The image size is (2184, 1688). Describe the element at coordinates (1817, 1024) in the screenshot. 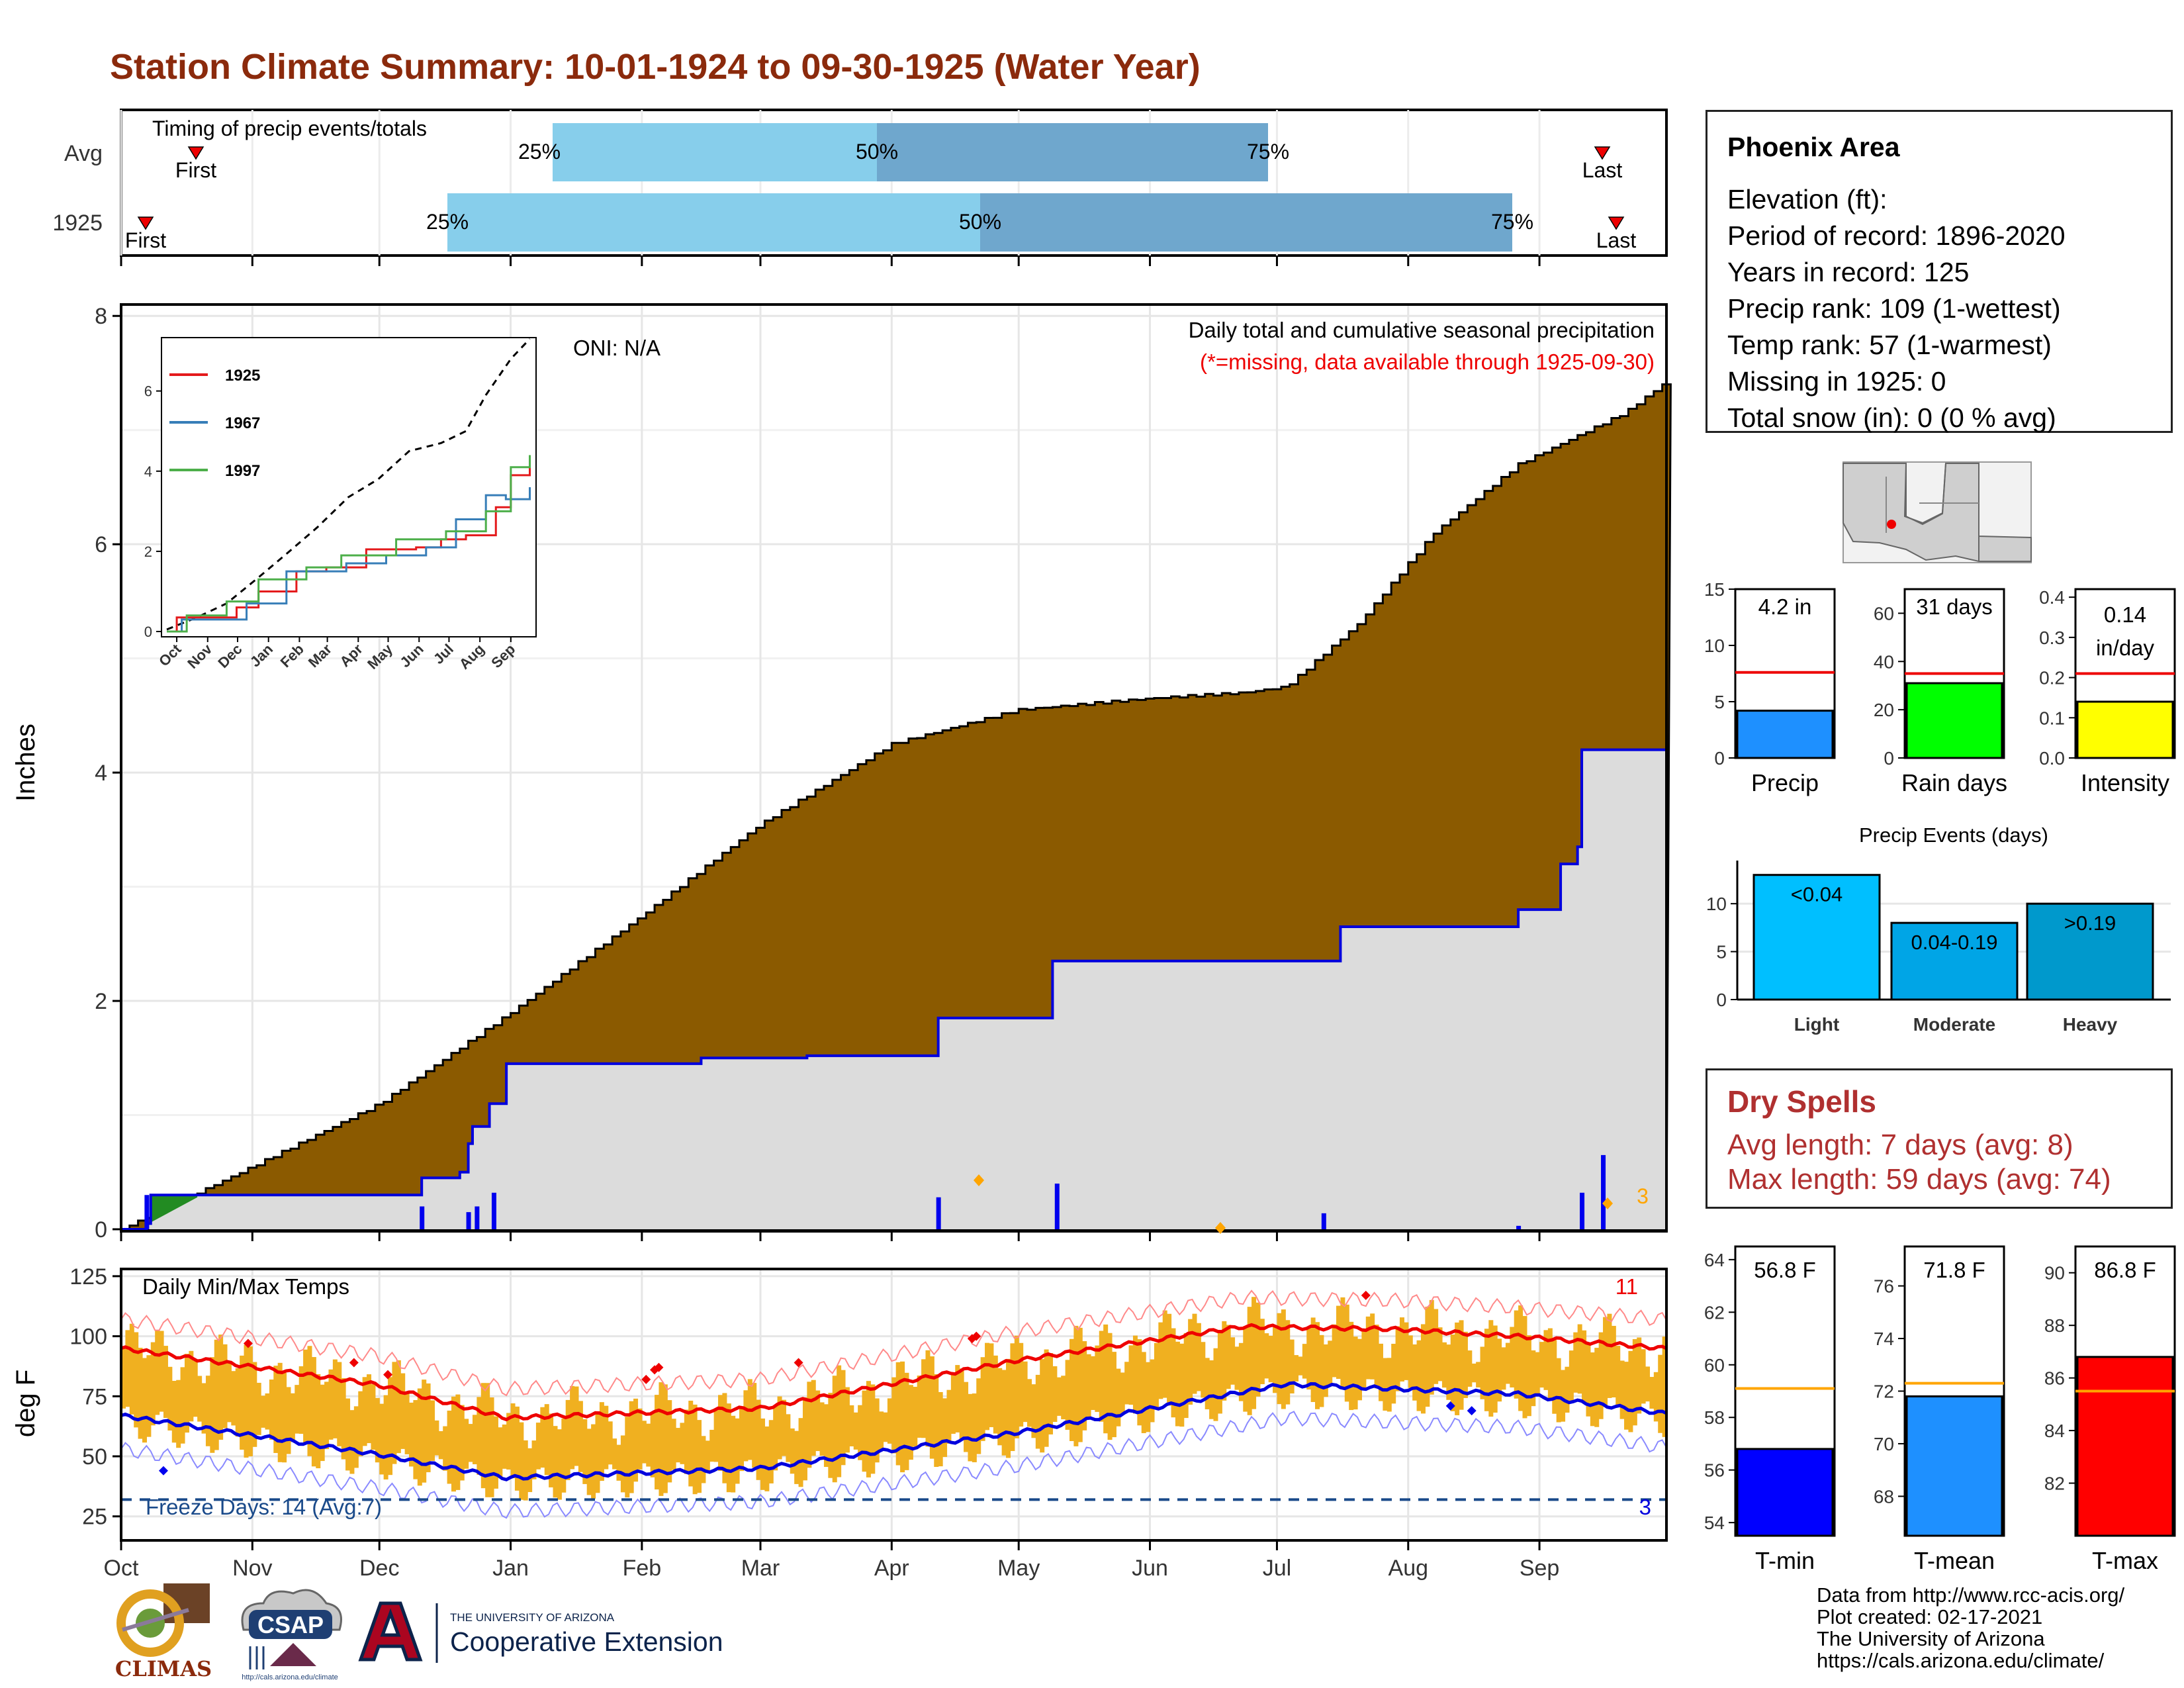

I see `events-category: Light` at that location.